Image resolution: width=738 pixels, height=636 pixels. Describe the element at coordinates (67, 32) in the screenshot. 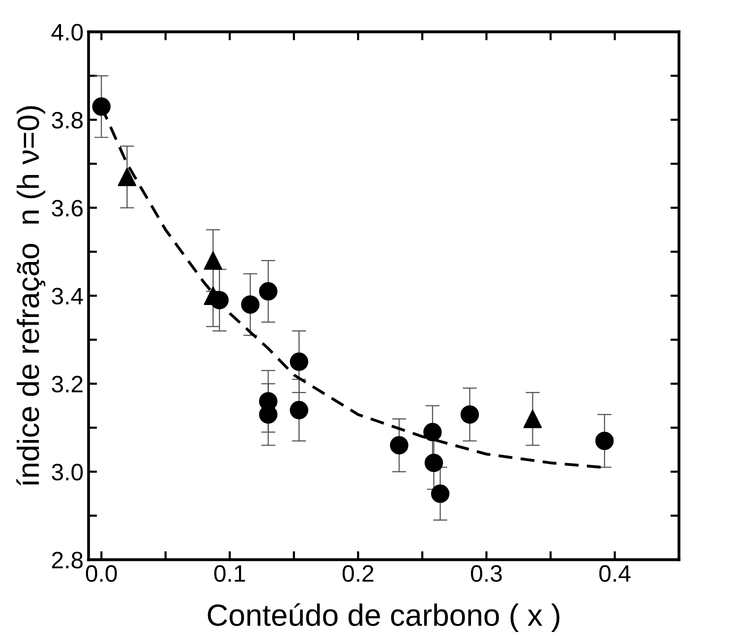

I see `y-tick-label: 4.0` at that location.